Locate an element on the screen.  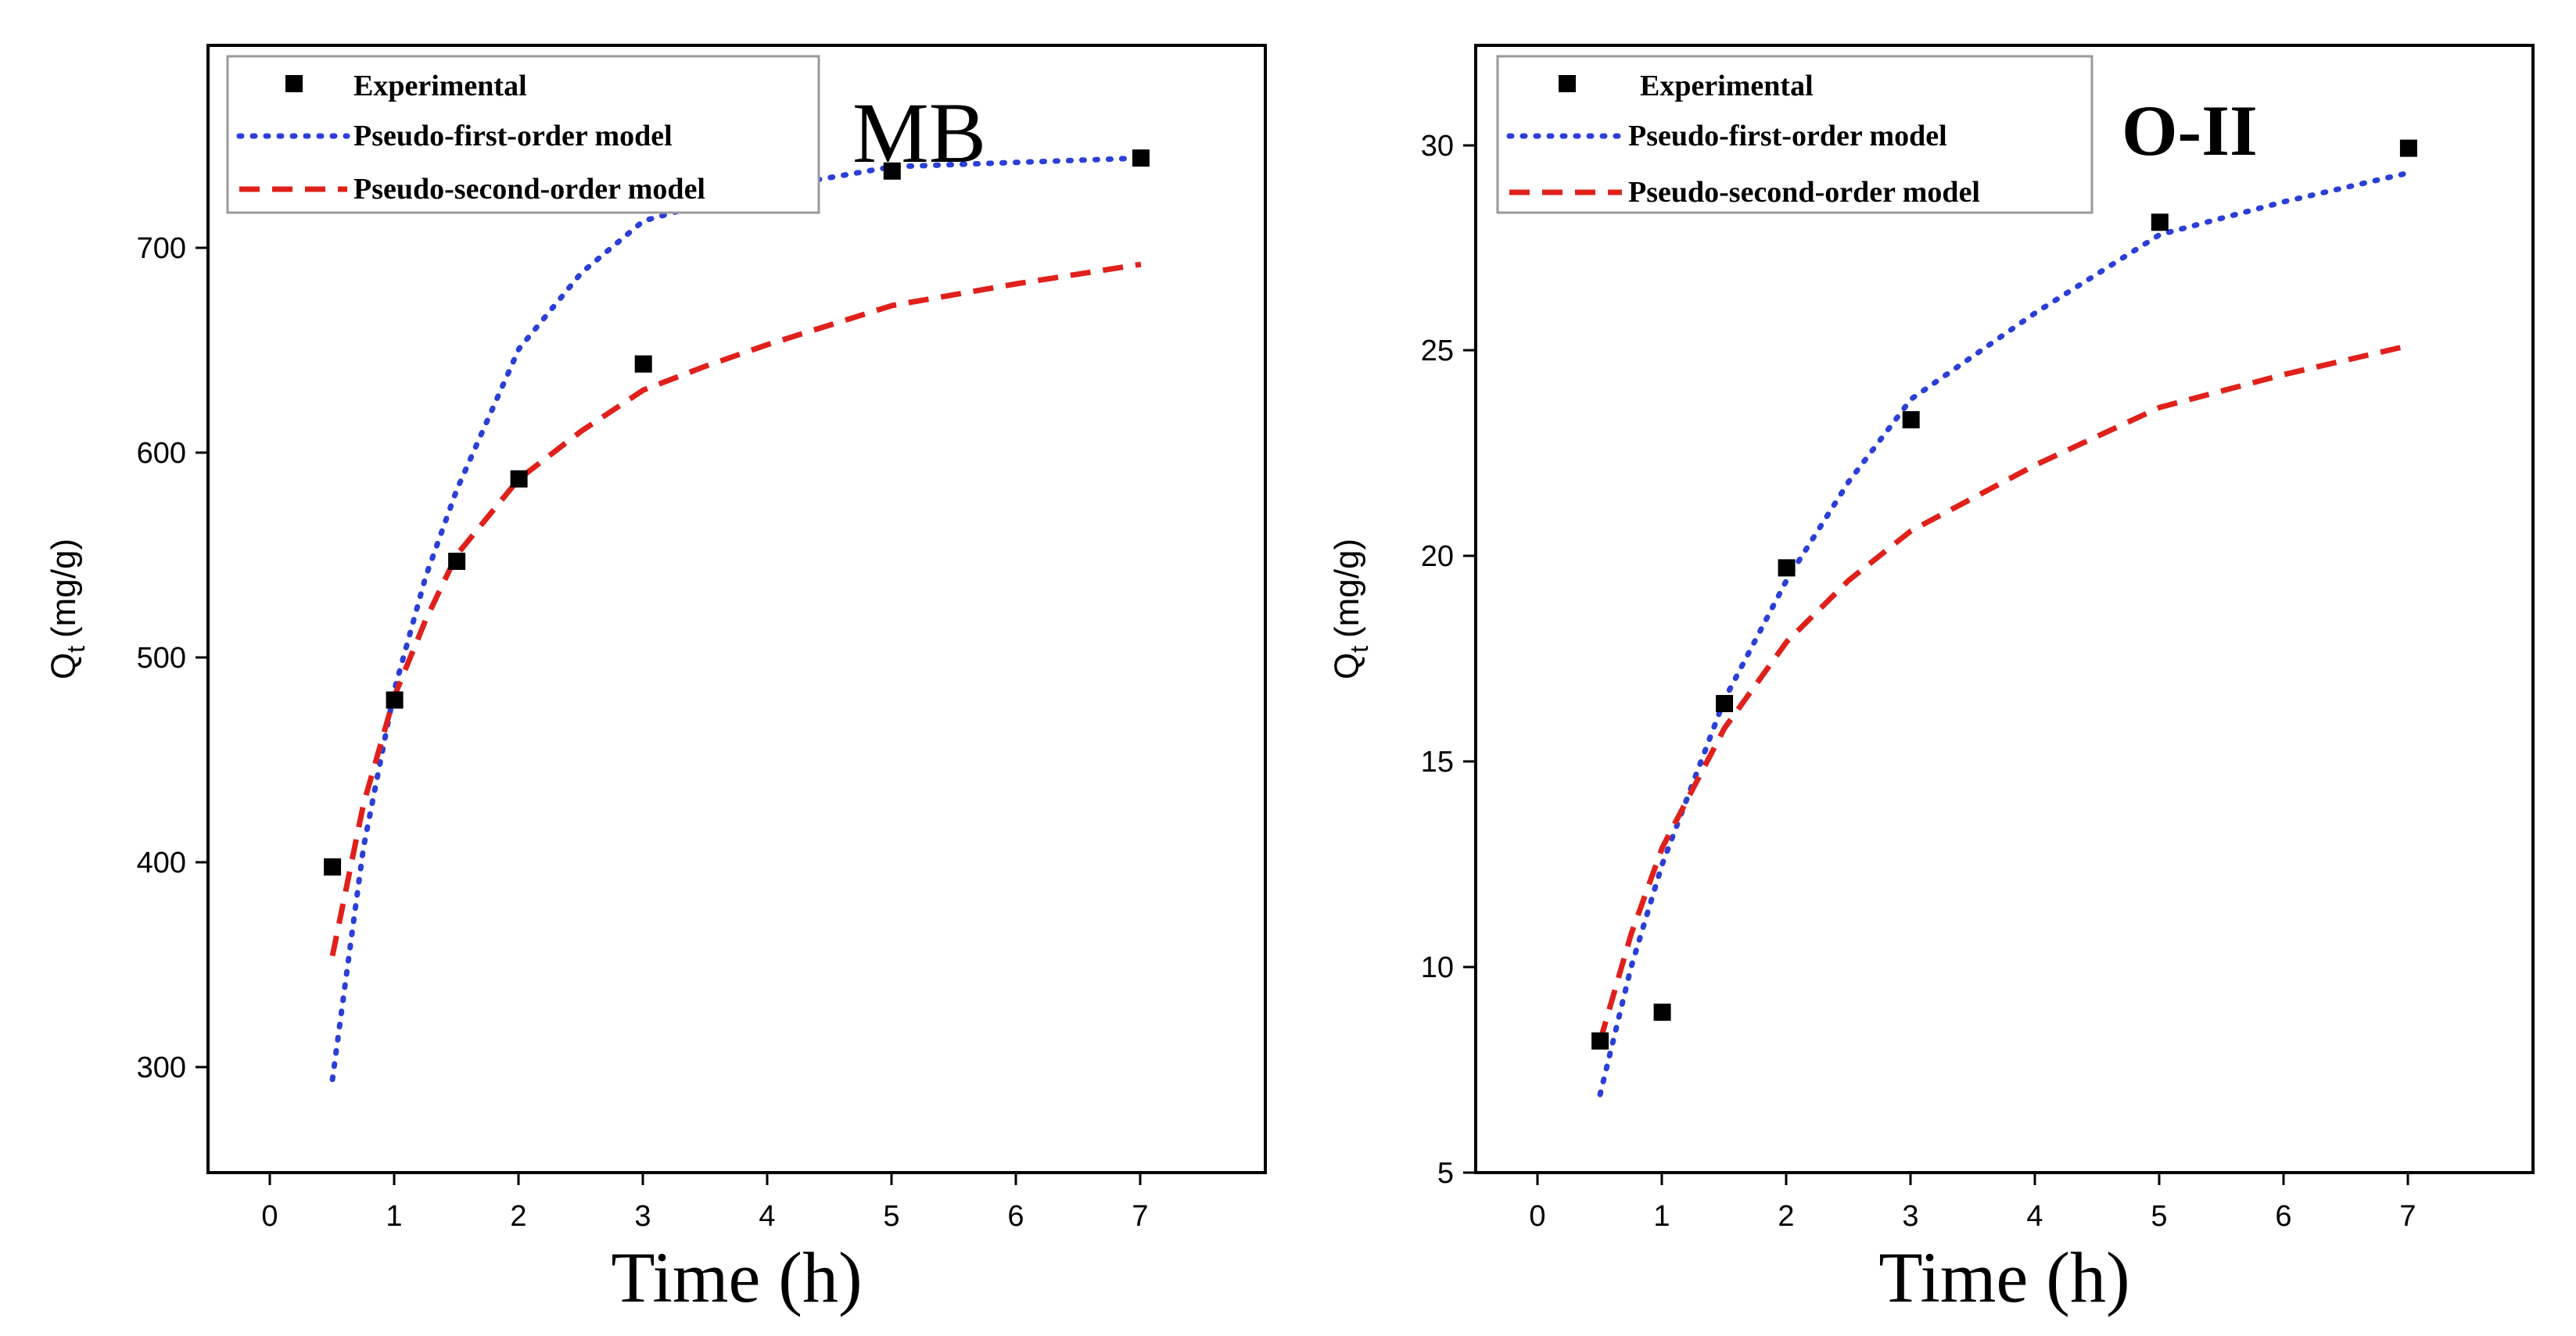
mb-y-axis-title-main: Q is located at coordinates (64, 666).